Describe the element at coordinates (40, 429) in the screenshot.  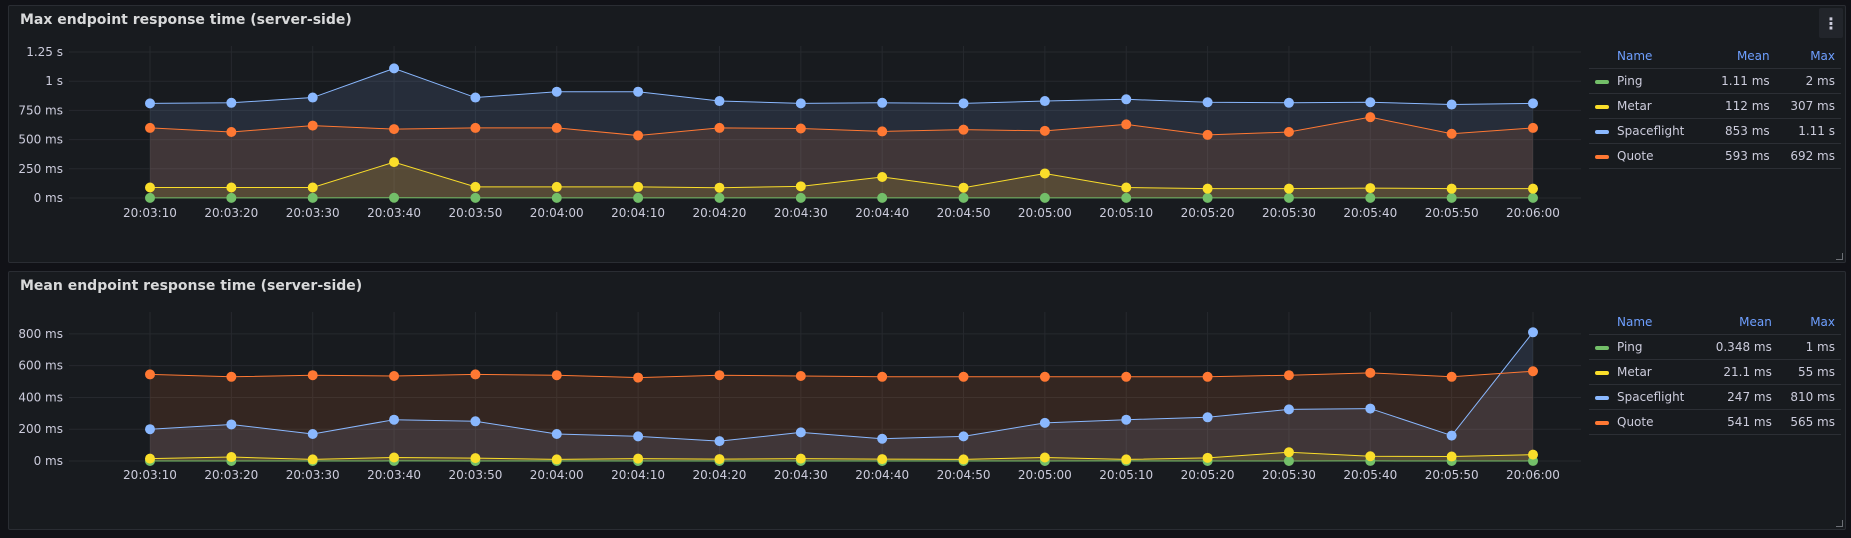
I see `y-tick-label: 200 ms` at that location.